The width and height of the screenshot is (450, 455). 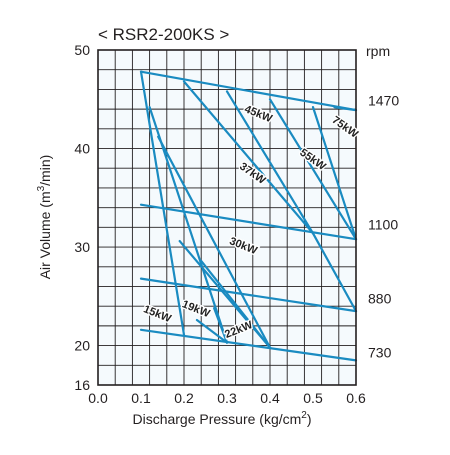 I want to click on x-axis-title-end: ), so click(x=309, y=419).